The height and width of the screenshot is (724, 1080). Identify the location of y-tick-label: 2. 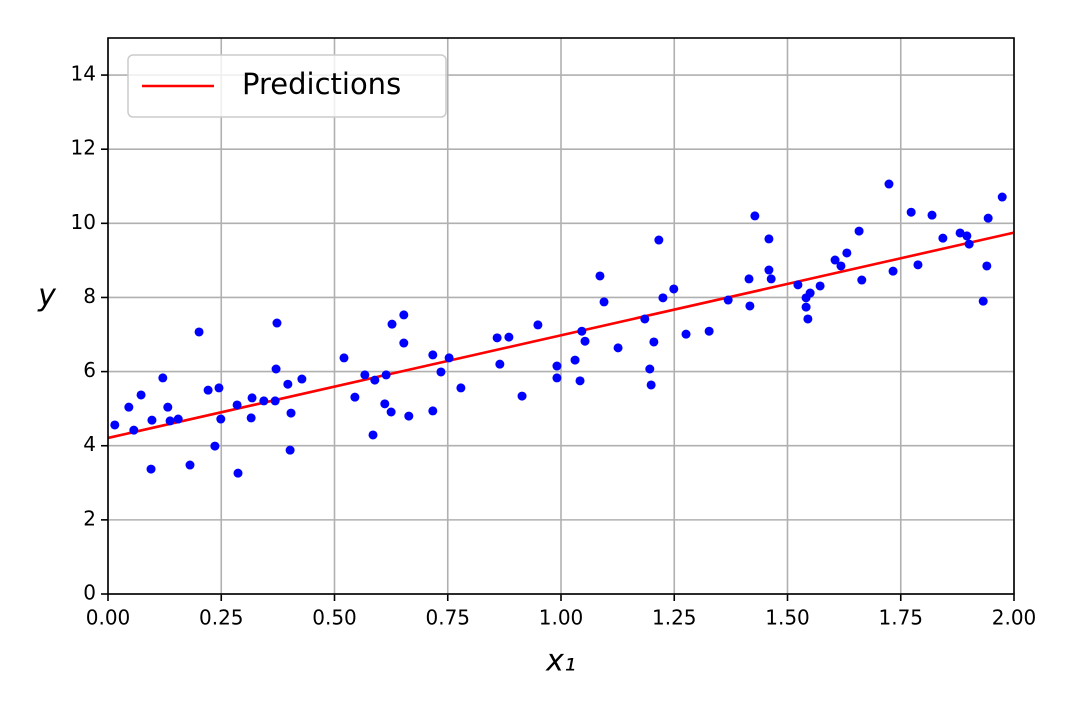
(89, 518).